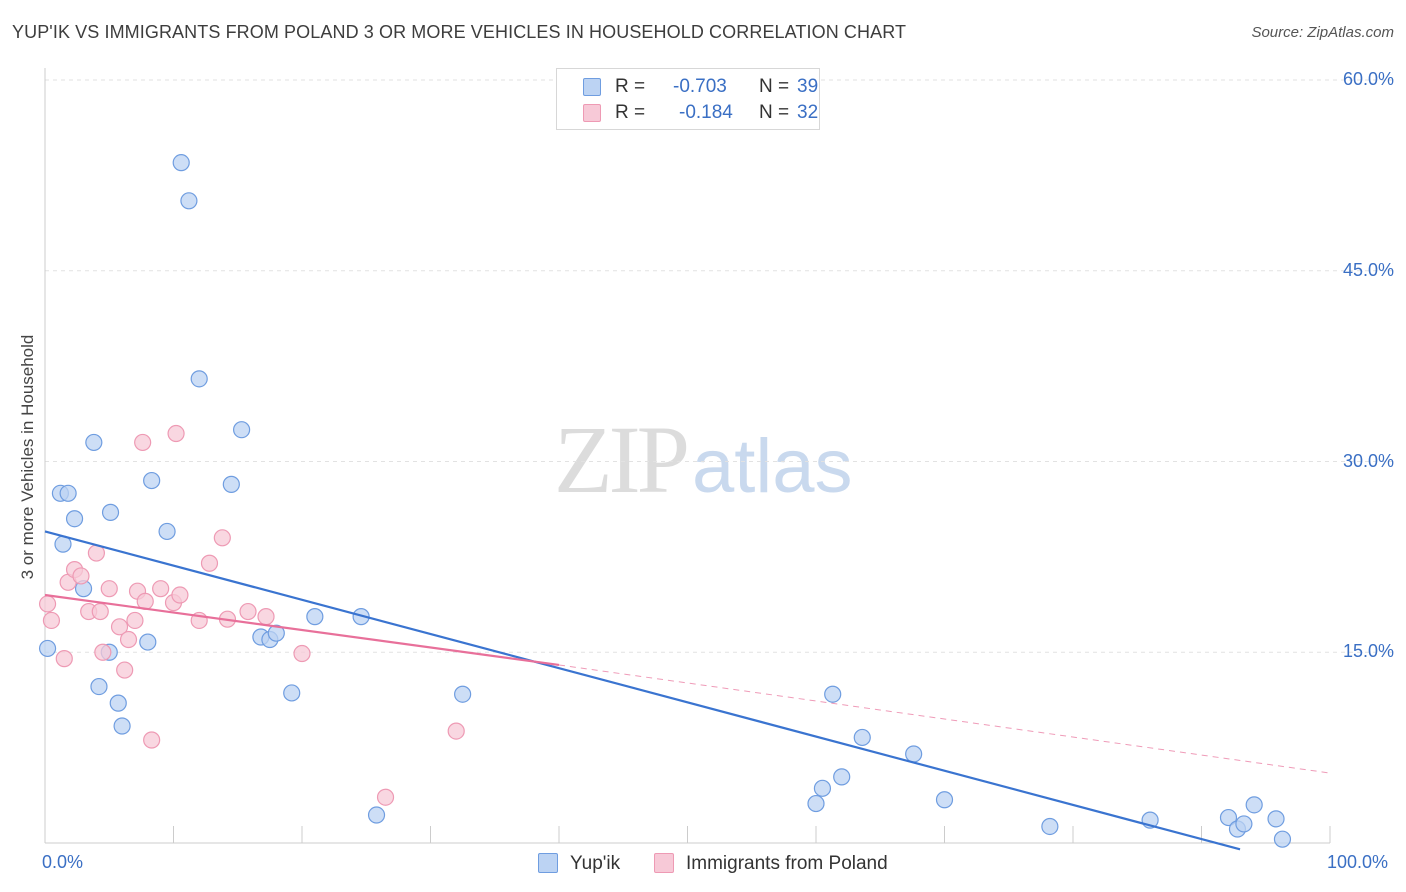 The image size is (1406, 892). I want to click on poland-trend-line, so click(302, 630).